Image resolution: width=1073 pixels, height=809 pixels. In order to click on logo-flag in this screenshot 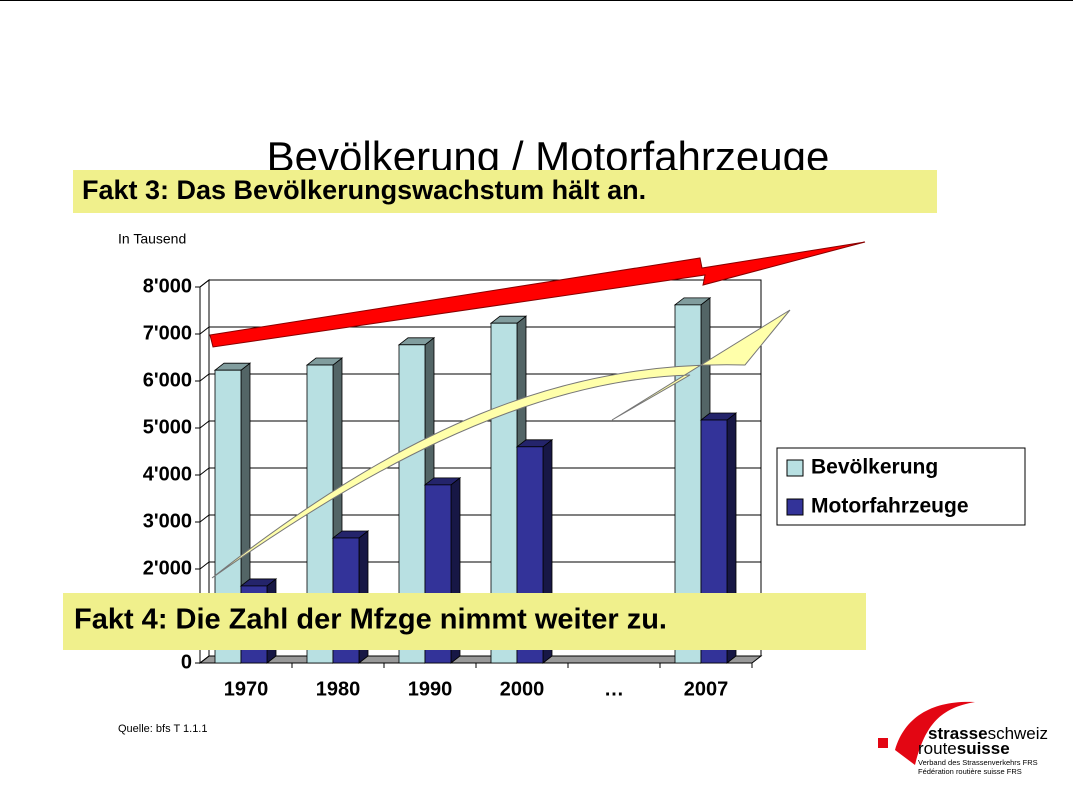, I will do `click(883, 743)`.